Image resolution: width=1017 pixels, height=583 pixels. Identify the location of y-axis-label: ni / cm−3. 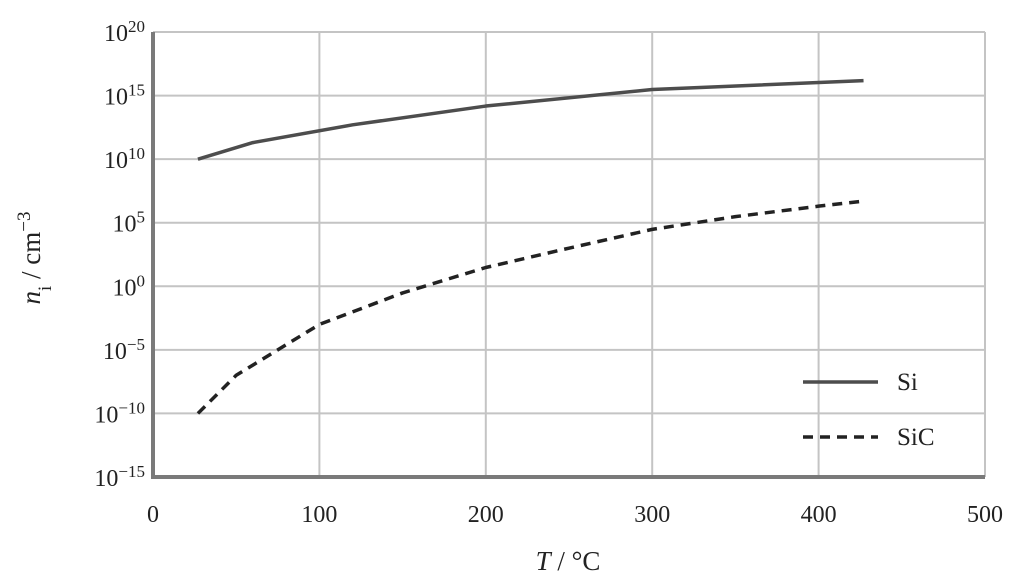
(35, 258).